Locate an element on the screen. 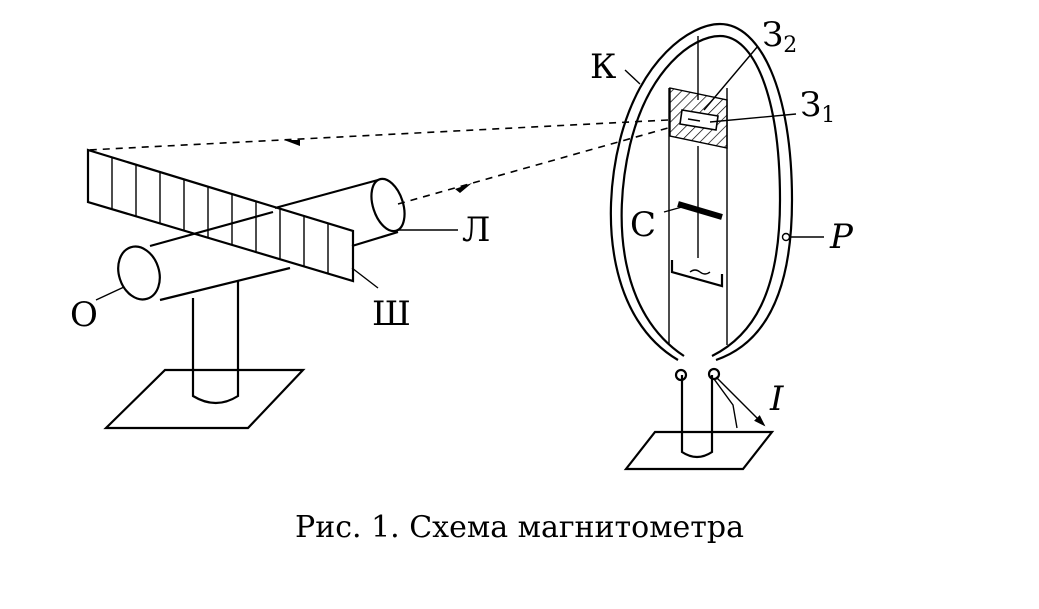 Image resolution: width=1039 pixels, height=609 pixels. ray-arrow-right is located at coordinates (463, 188).